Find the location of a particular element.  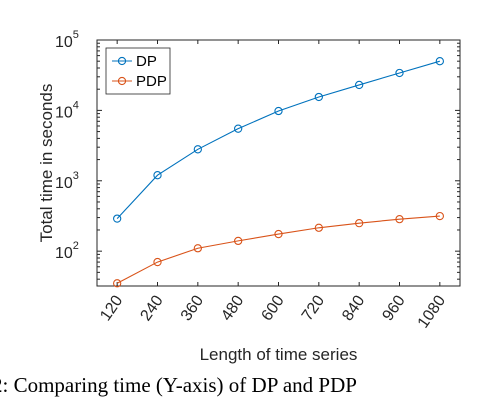

y-tick-label: 10³ is located at coordinates (67, 181).